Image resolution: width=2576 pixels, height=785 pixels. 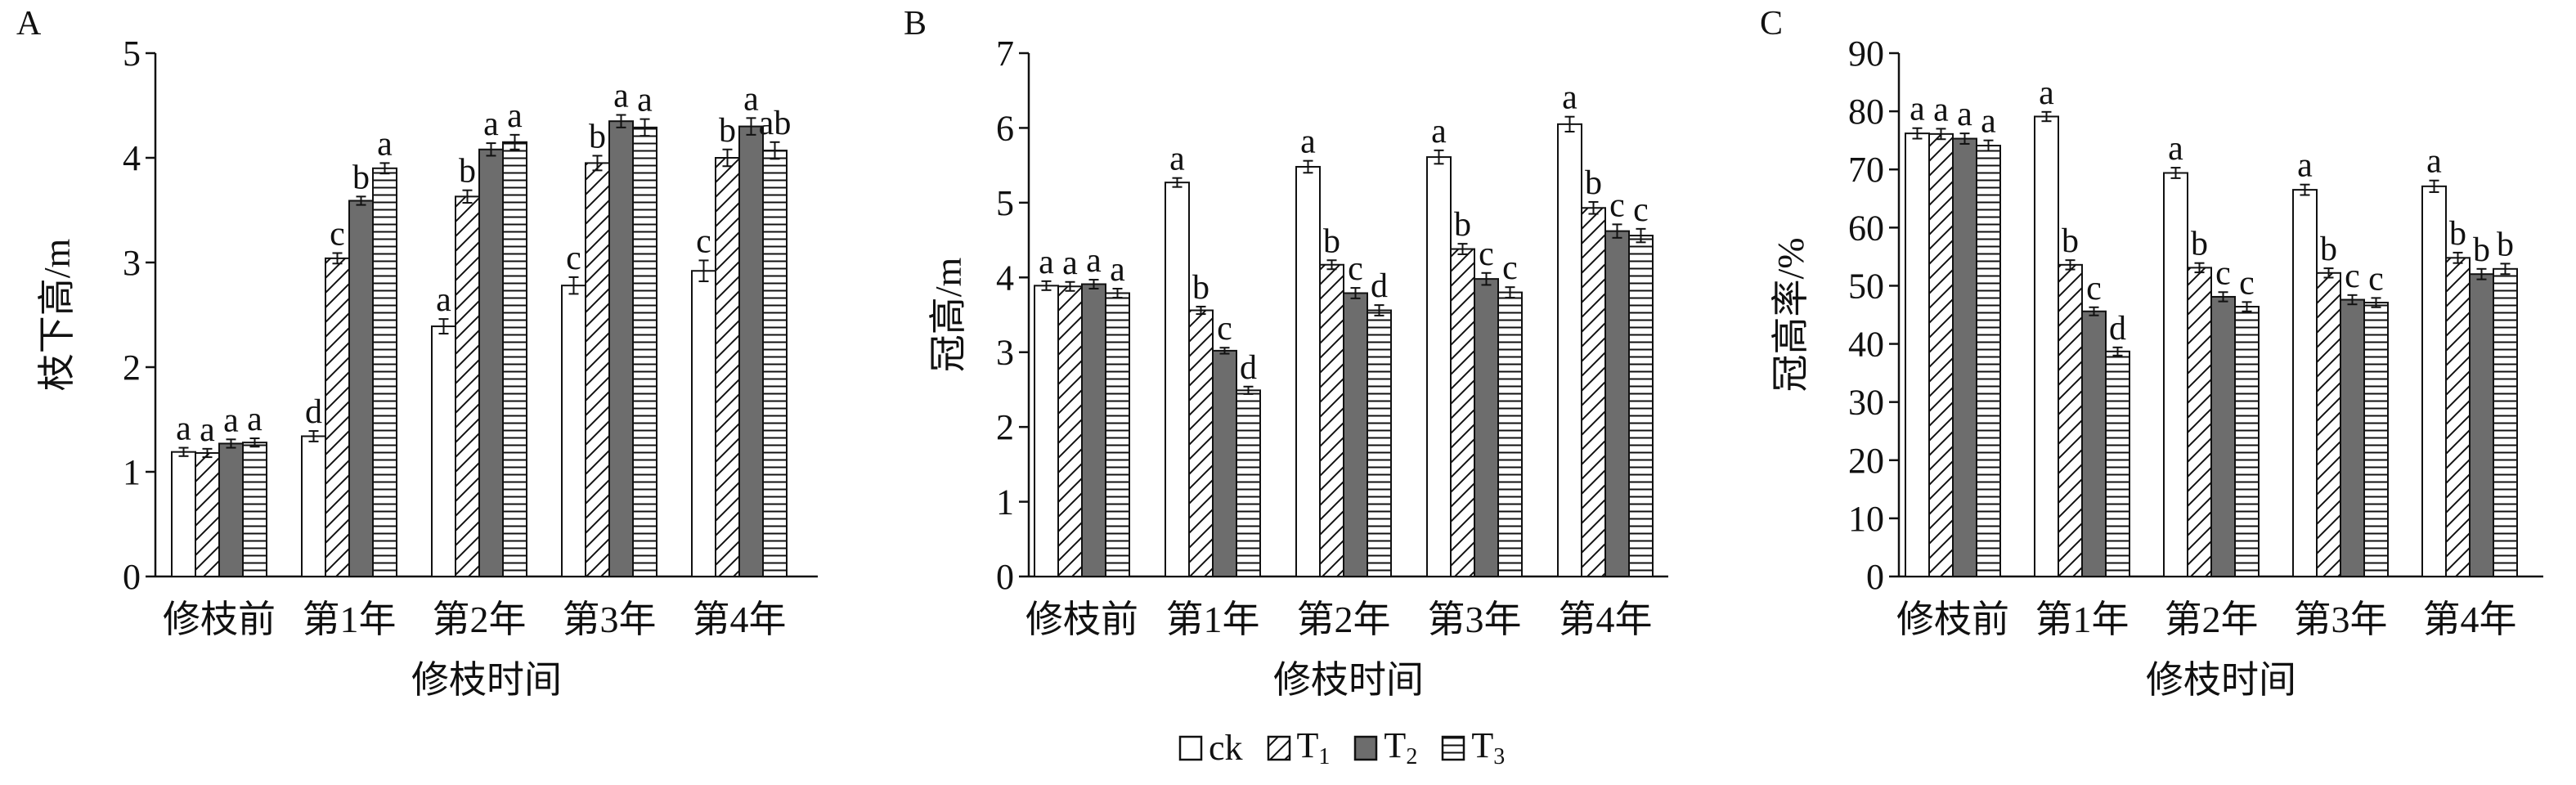 What do you see at coordinates (1190, 748) in the screenshot?
I see `legend-swatch-ck` at bounding box center [1190, 748].